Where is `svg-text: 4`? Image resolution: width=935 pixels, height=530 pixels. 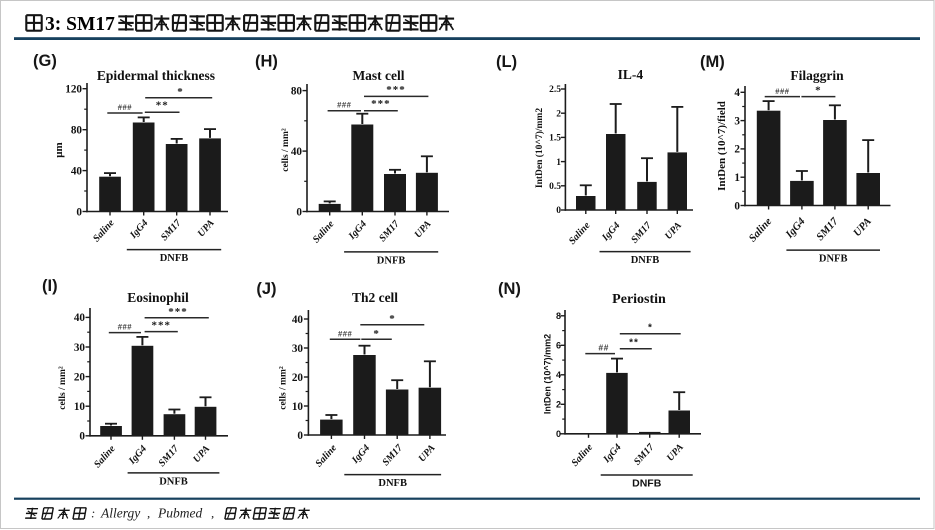 svg-text: 4 is located at coordinates (737, 93).